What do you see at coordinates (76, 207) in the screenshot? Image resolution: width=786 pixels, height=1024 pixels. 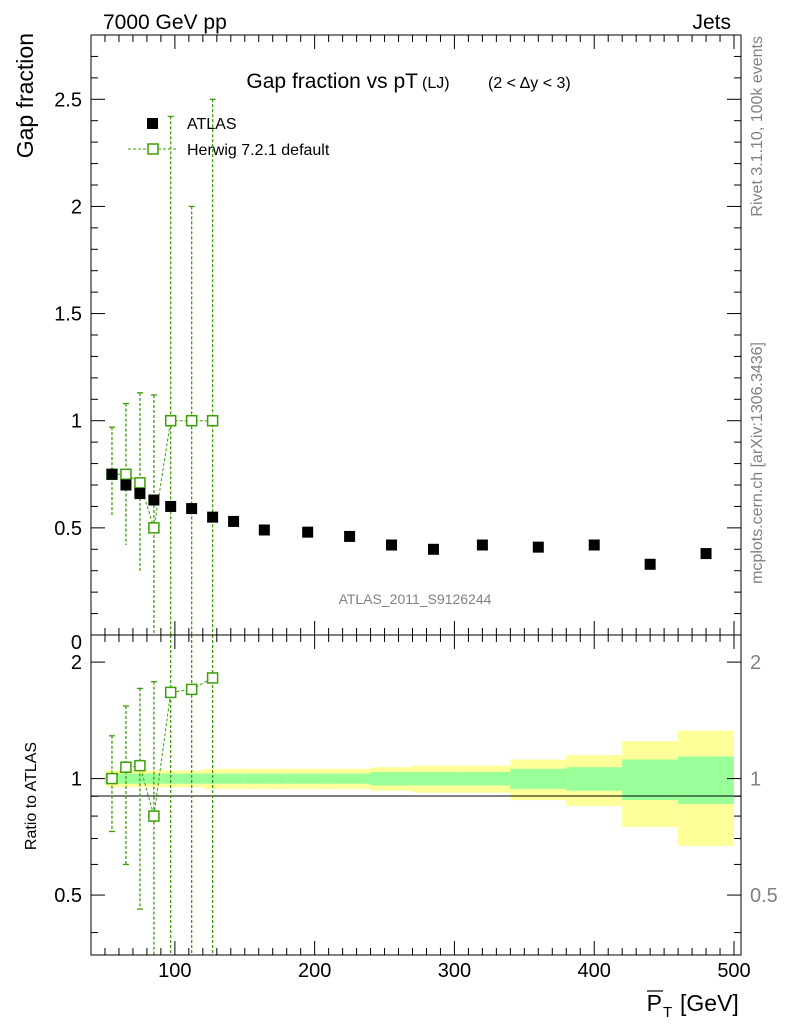 I see `main-y-tick-label: 2` at bounding box center [76, 207].